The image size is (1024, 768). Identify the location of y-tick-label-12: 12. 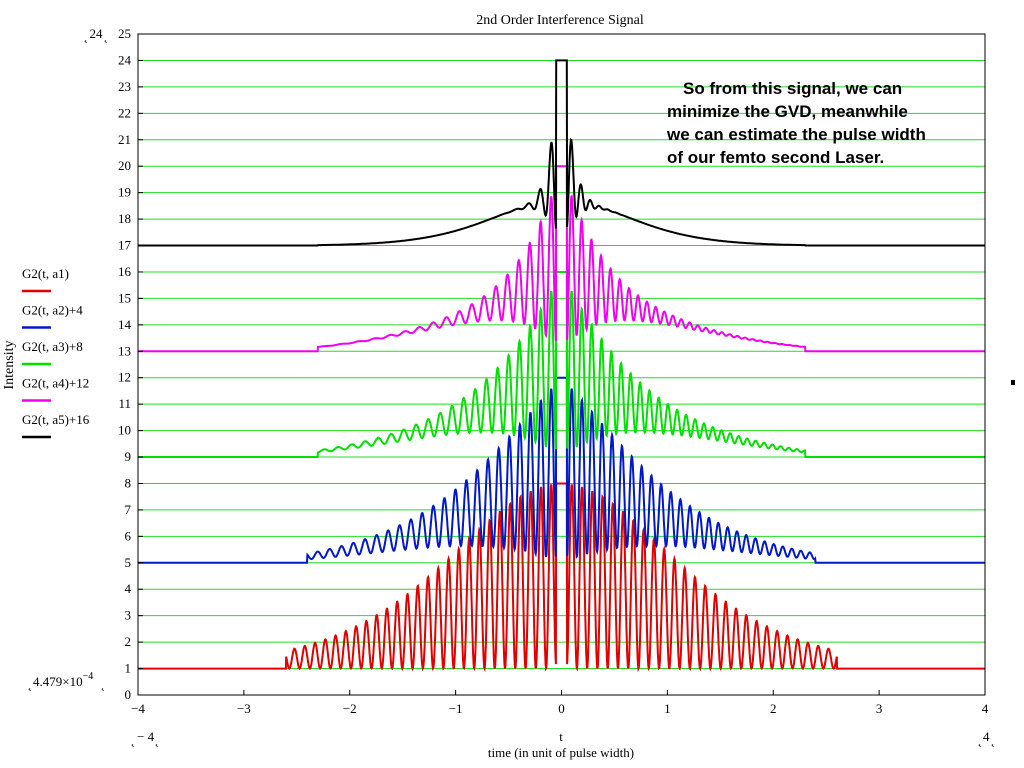
(124, 377).